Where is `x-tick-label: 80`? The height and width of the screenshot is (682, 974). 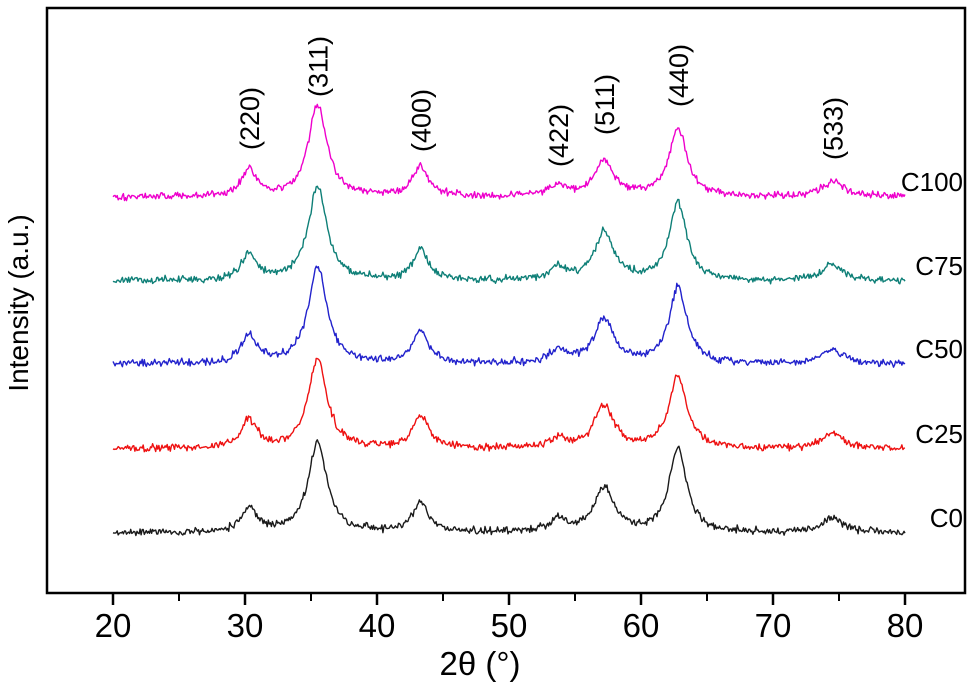
x-tick-label: 80 is located at coordinates (905, 625).